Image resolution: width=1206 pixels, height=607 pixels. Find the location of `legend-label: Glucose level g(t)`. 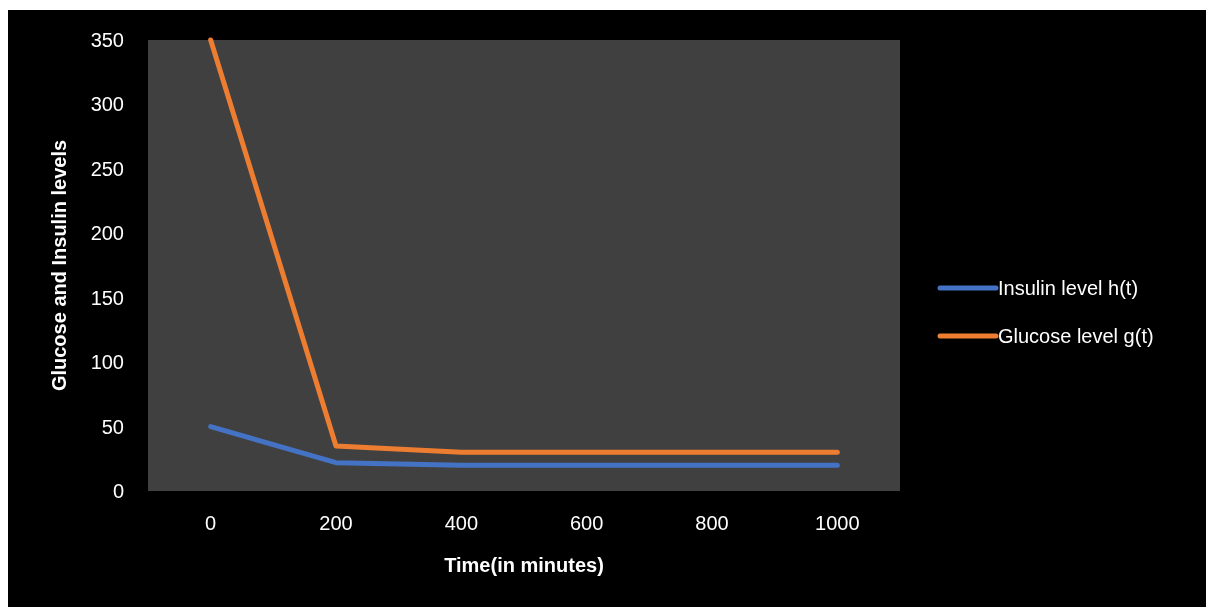

legend-label: Glucose level g(t) is located at coordinates (1076, 336).